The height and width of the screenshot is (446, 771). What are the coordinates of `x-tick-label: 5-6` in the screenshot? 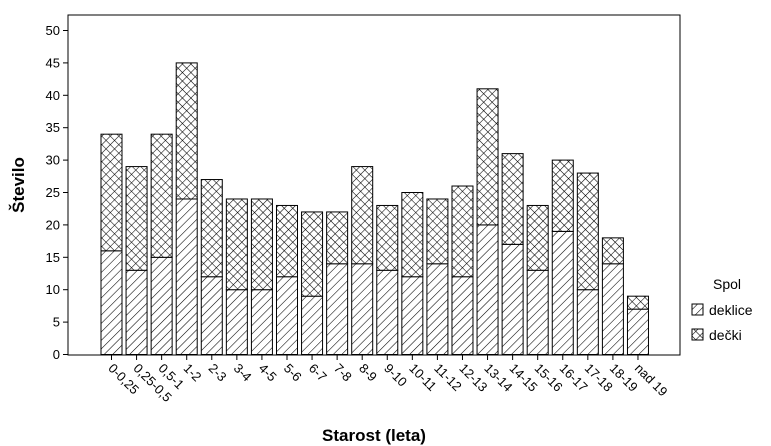 It's located at (293, 373).